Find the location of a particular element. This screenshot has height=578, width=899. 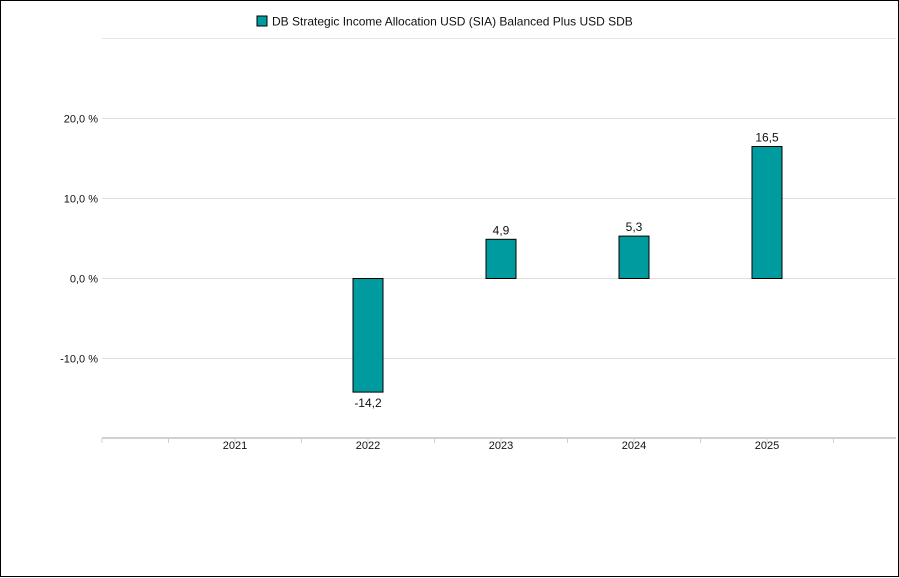

x-tick-label: 2022 is located at coordinates (368, 446).